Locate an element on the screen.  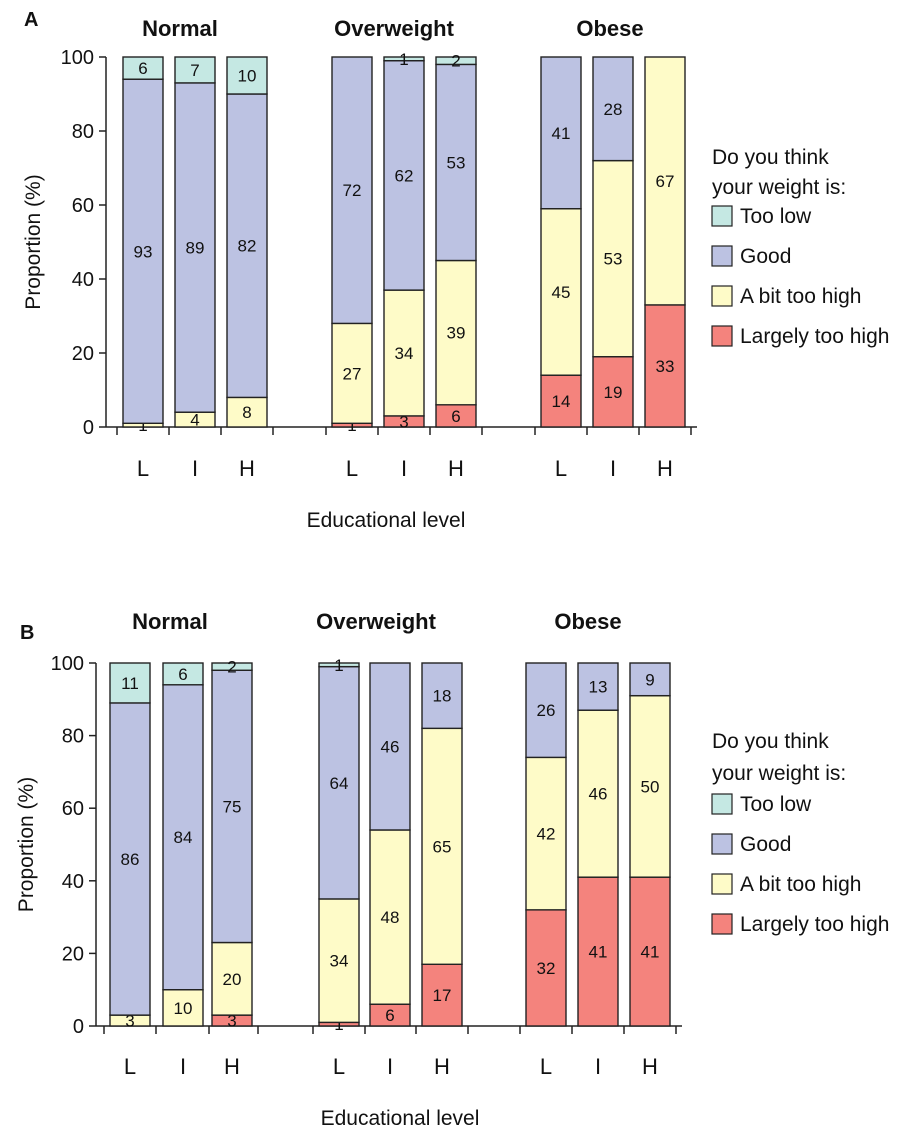
panel-b-x-category-label-obese-l: L is located at coordinates (546, 1066).